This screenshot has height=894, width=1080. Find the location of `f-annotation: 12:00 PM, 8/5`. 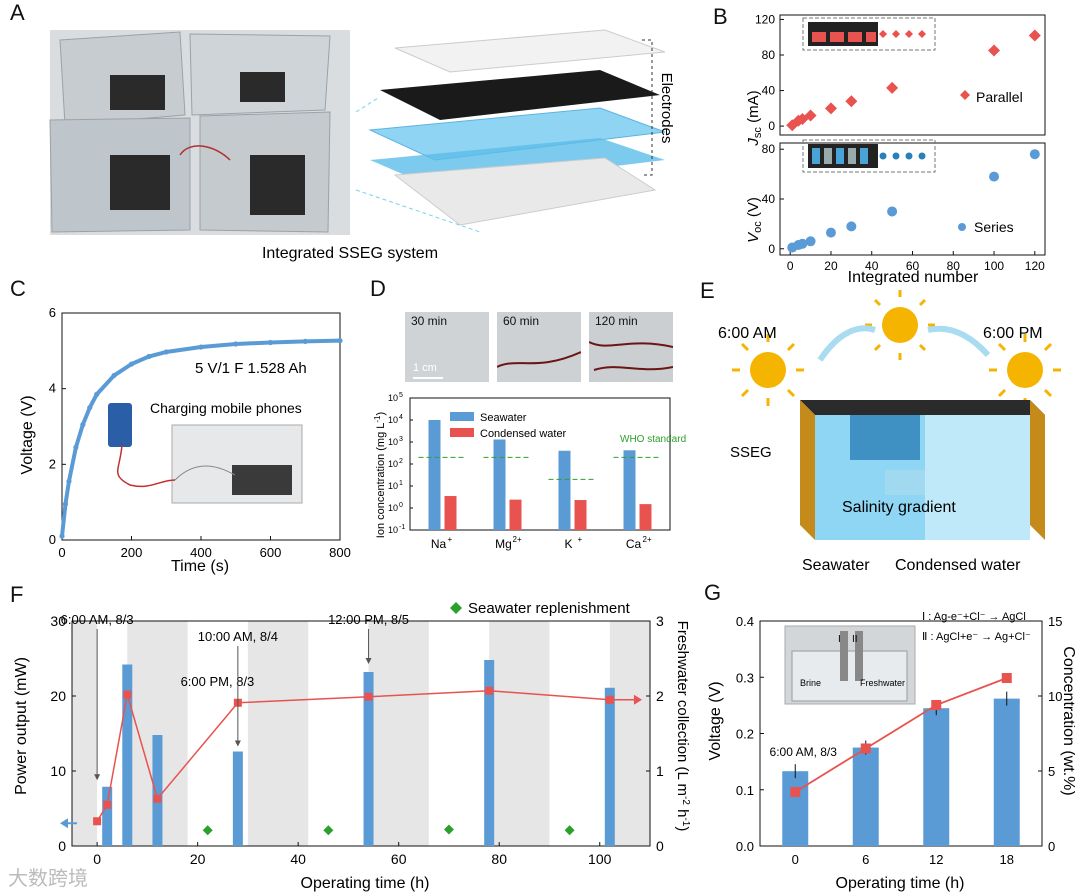

f-annotation: 12:00 PM, 8/5 is located at coordinates (368, 619).